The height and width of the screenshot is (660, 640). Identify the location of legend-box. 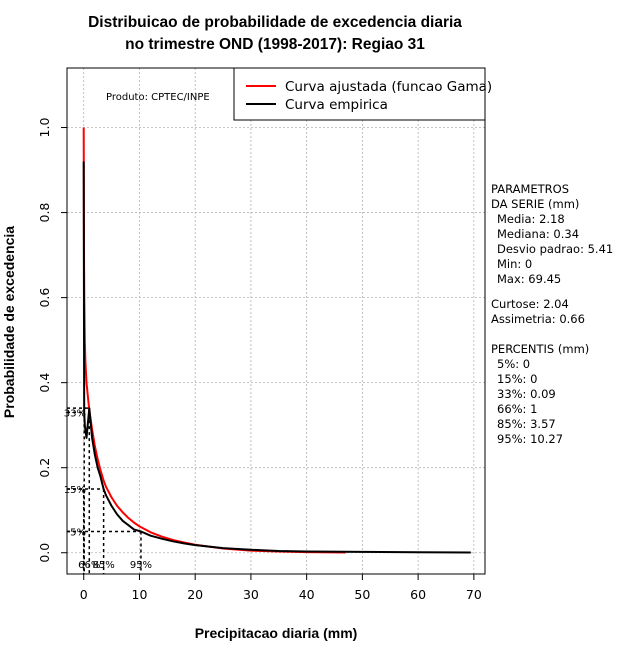
(359, 94).